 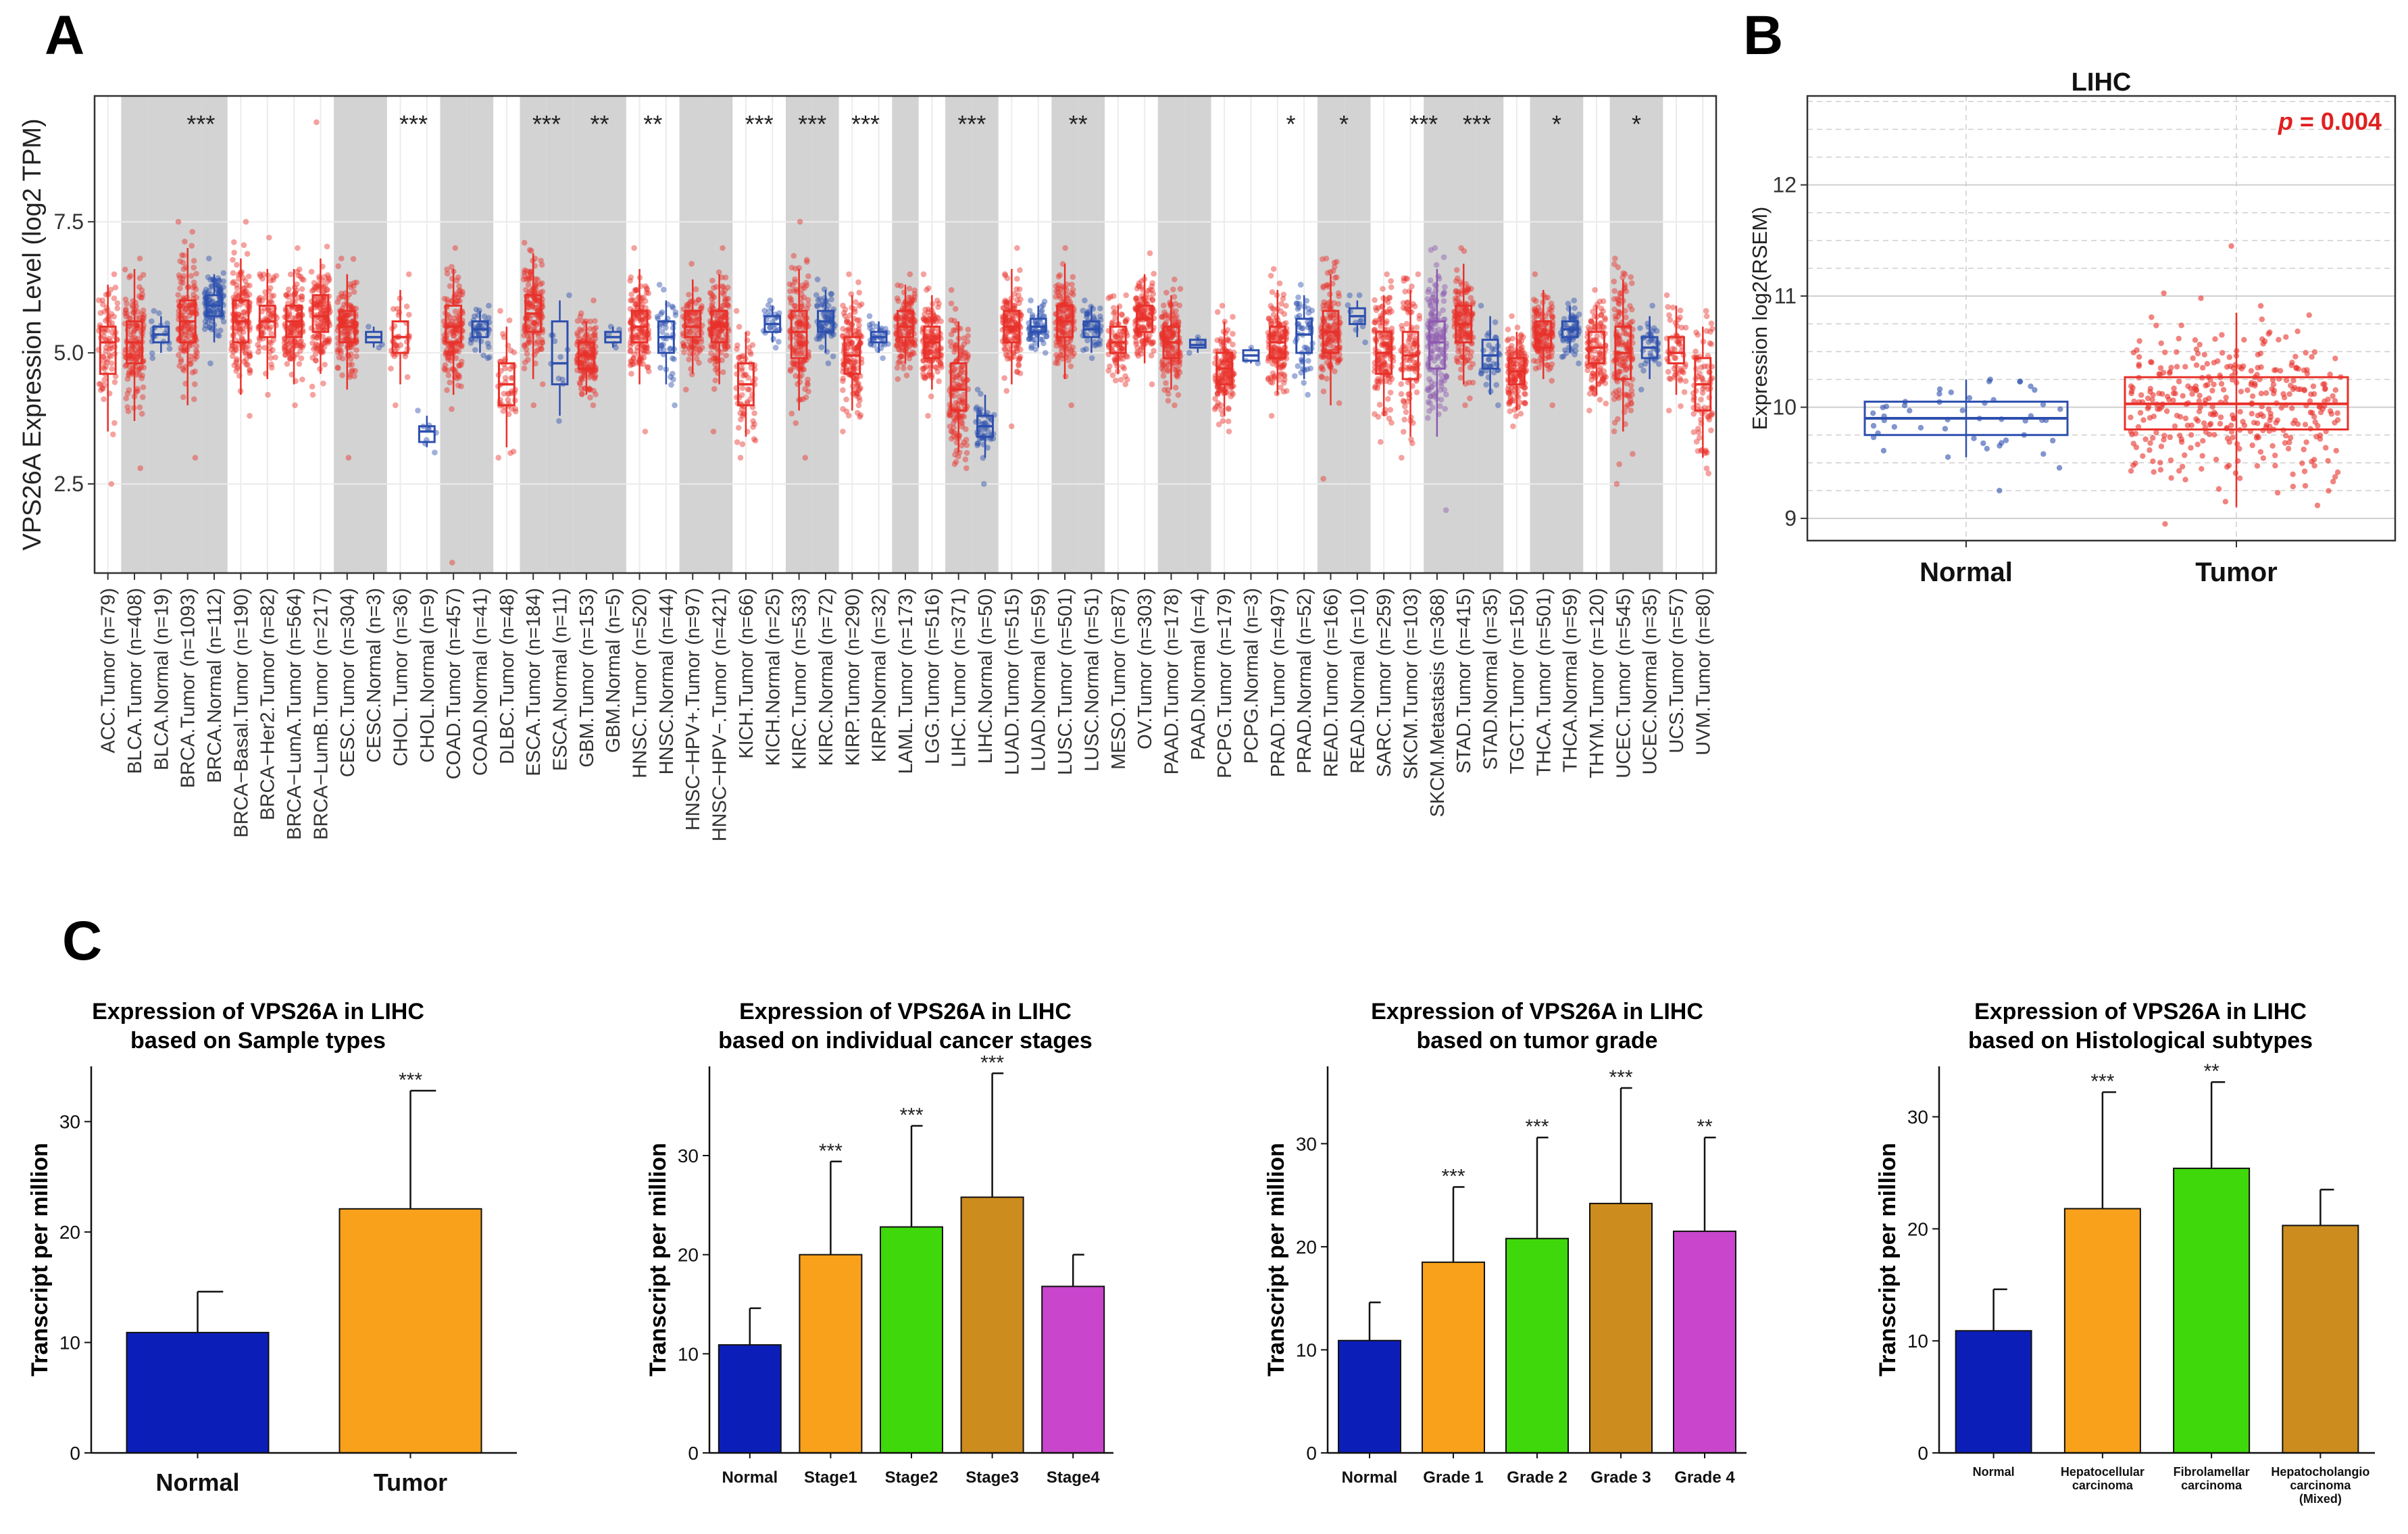 I want to click on x-tick-label: OV.Tumor (n=303), so click(x=1145, y=668).